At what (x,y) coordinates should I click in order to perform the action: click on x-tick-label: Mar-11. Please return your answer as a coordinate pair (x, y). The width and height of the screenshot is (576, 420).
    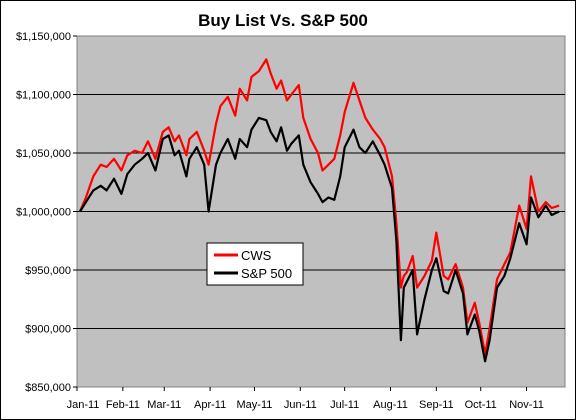
    Looking at the image, I should click on (164, 405).